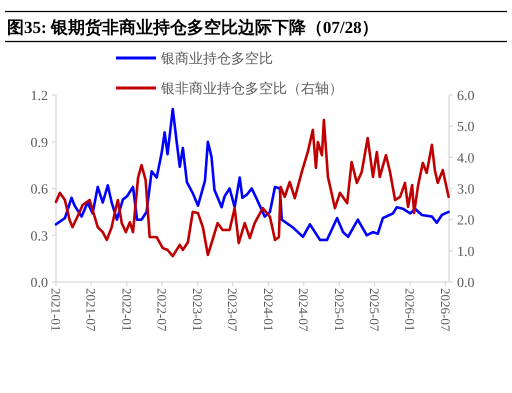 This screenshot has height=393, width=512. Describe the element at coordinates (39, 96) in the screenshot. I see `y-tick-label: 1.2` at that location.